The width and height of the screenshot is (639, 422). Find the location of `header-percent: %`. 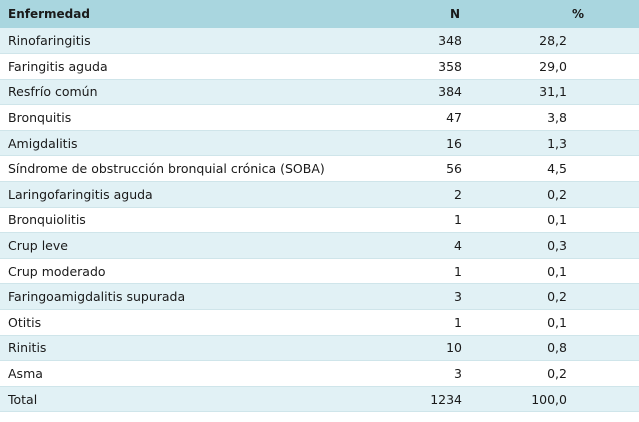

header-percent: % is located at coordinates (578, 14).